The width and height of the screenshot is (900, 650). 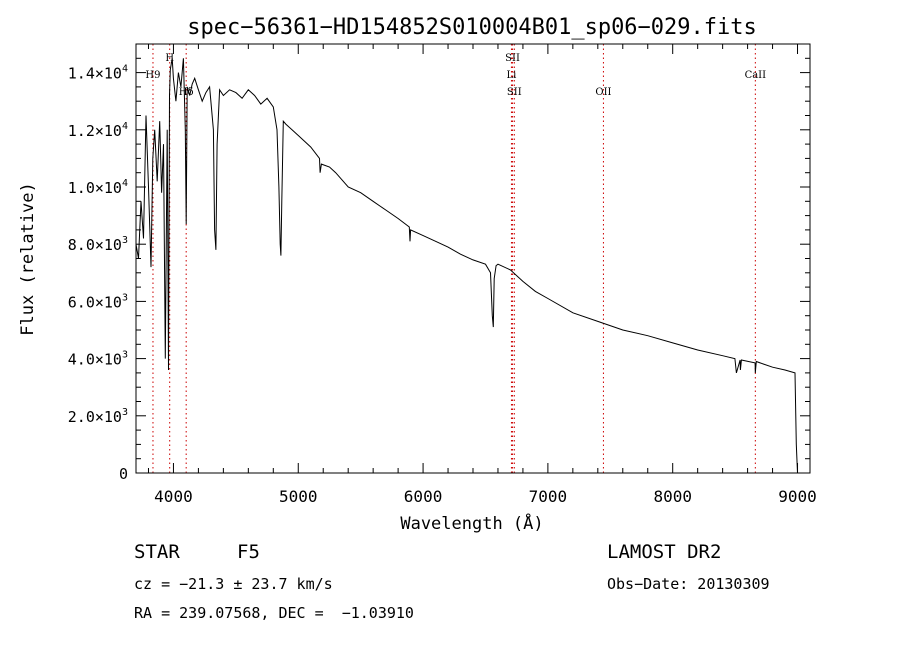 What do you see at coordinates (169, 58) in the screenshot?
I see `line-marker-label-1: H` at bounding box center [169, 58].